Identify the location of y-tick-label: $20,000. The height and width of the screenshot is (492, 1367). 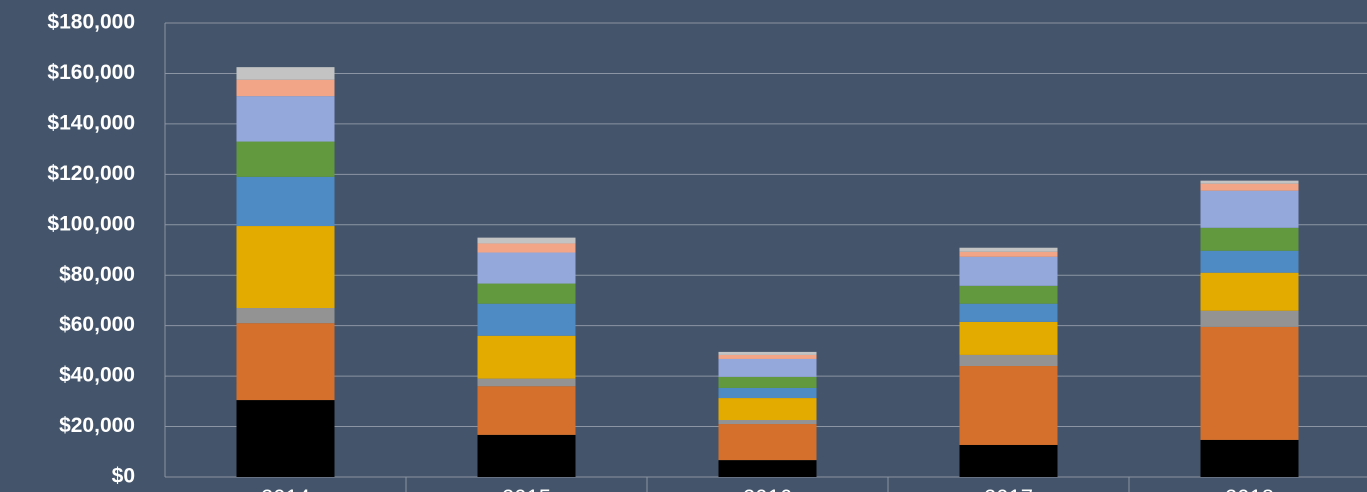
(97, 425).